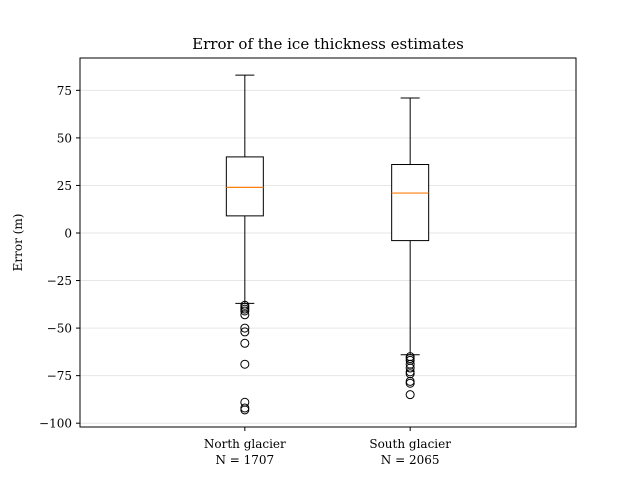 Image resolution: width=640 pixels, height=484 pixels. Describe the element at coordinates (64, 138) in the screenshot. I see `y-tick-label: 50` at that location.